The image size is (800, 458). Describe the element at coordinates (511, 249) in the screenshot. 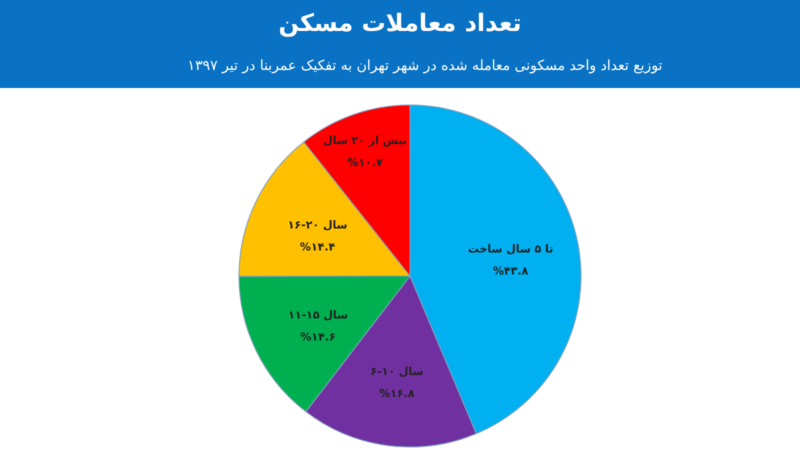

I see `slice-label: تا ۵ سال ساخت` at that location.